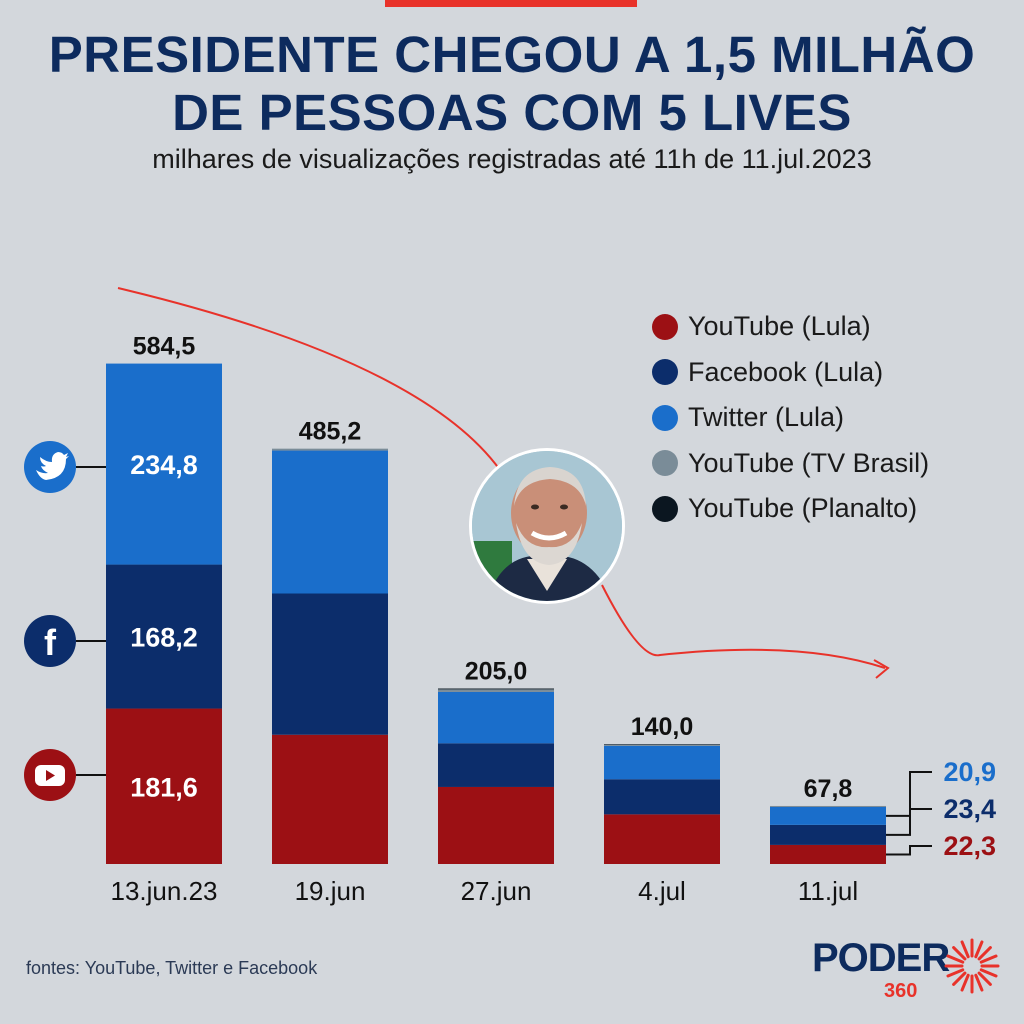  I want to click on sun-icon, so click(972, 966).